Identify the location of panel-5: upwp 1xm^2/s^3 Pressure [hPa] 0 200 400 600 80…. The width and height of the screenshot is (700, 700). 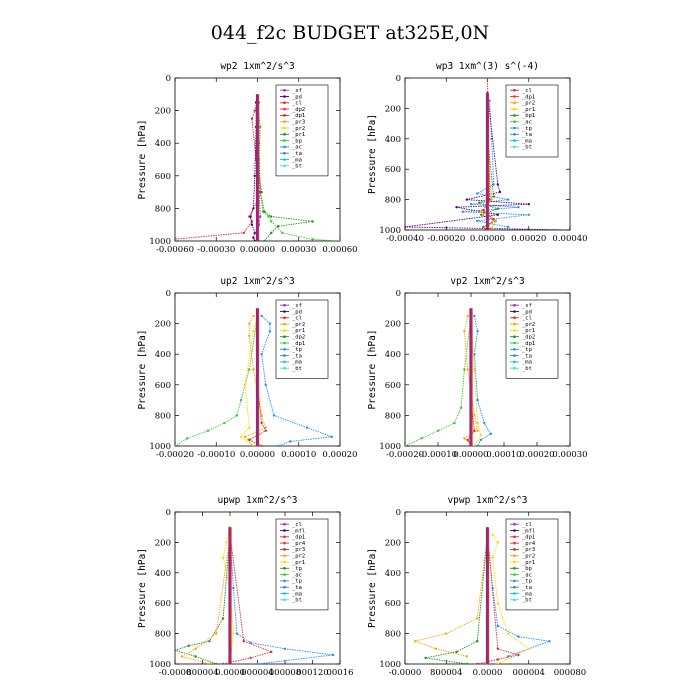
(245, 586).